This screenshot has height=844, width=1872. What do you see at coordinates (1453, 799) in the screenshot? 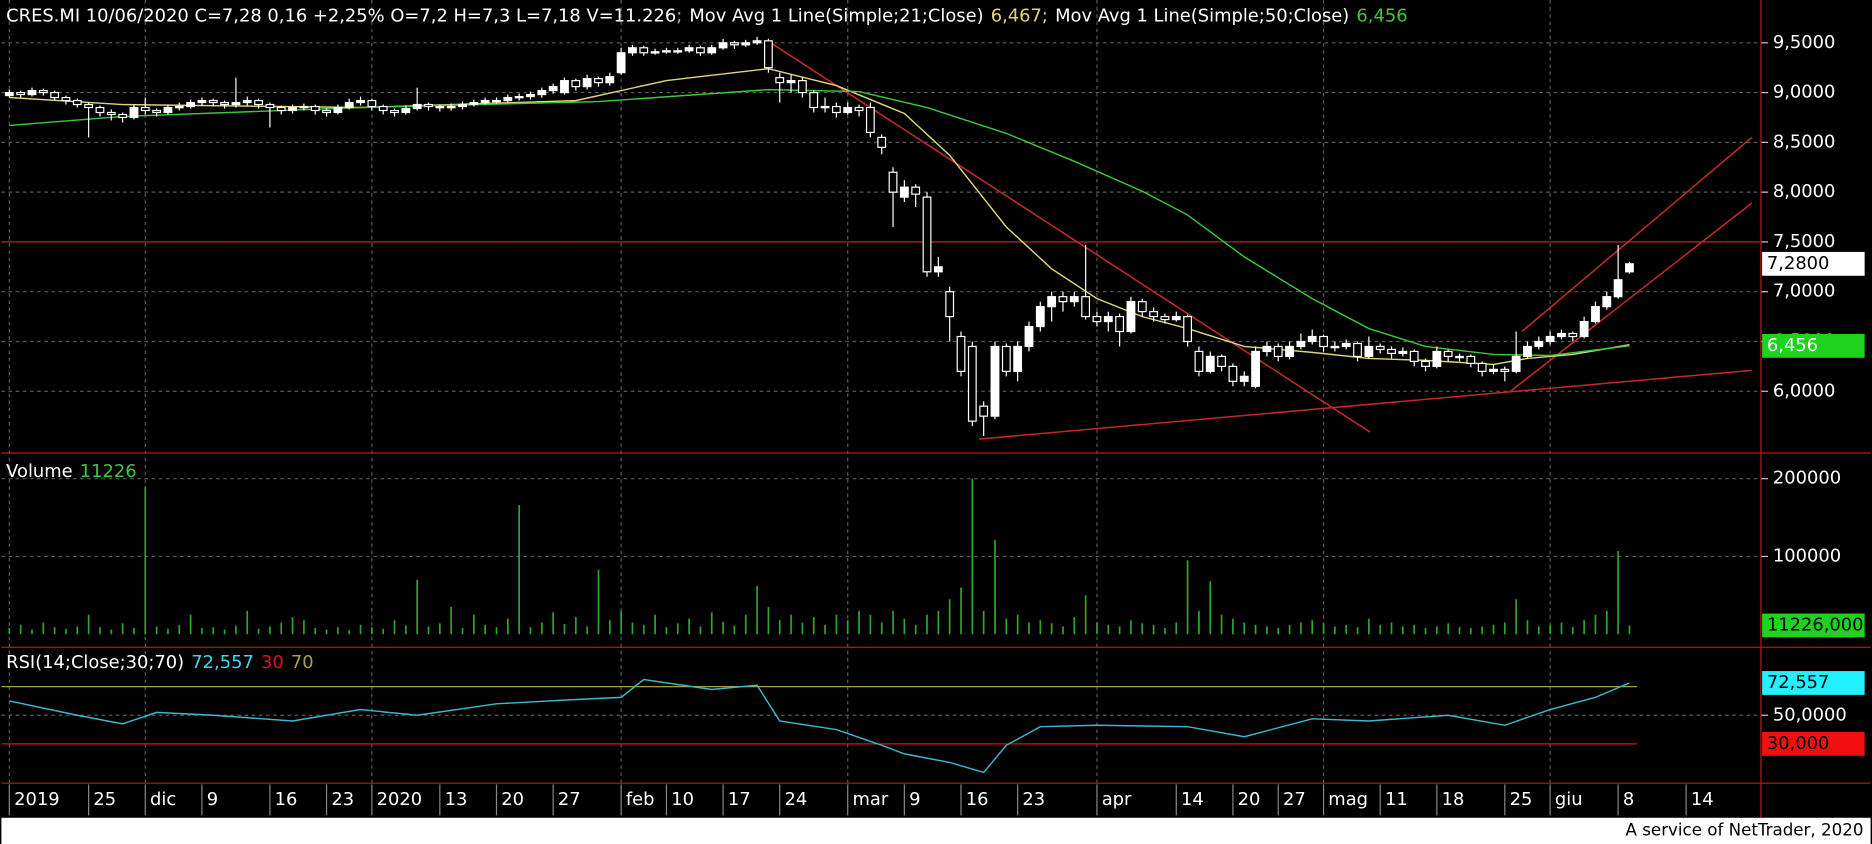
I see `x-tick-label: 18` at bounding box center [1453, 799].